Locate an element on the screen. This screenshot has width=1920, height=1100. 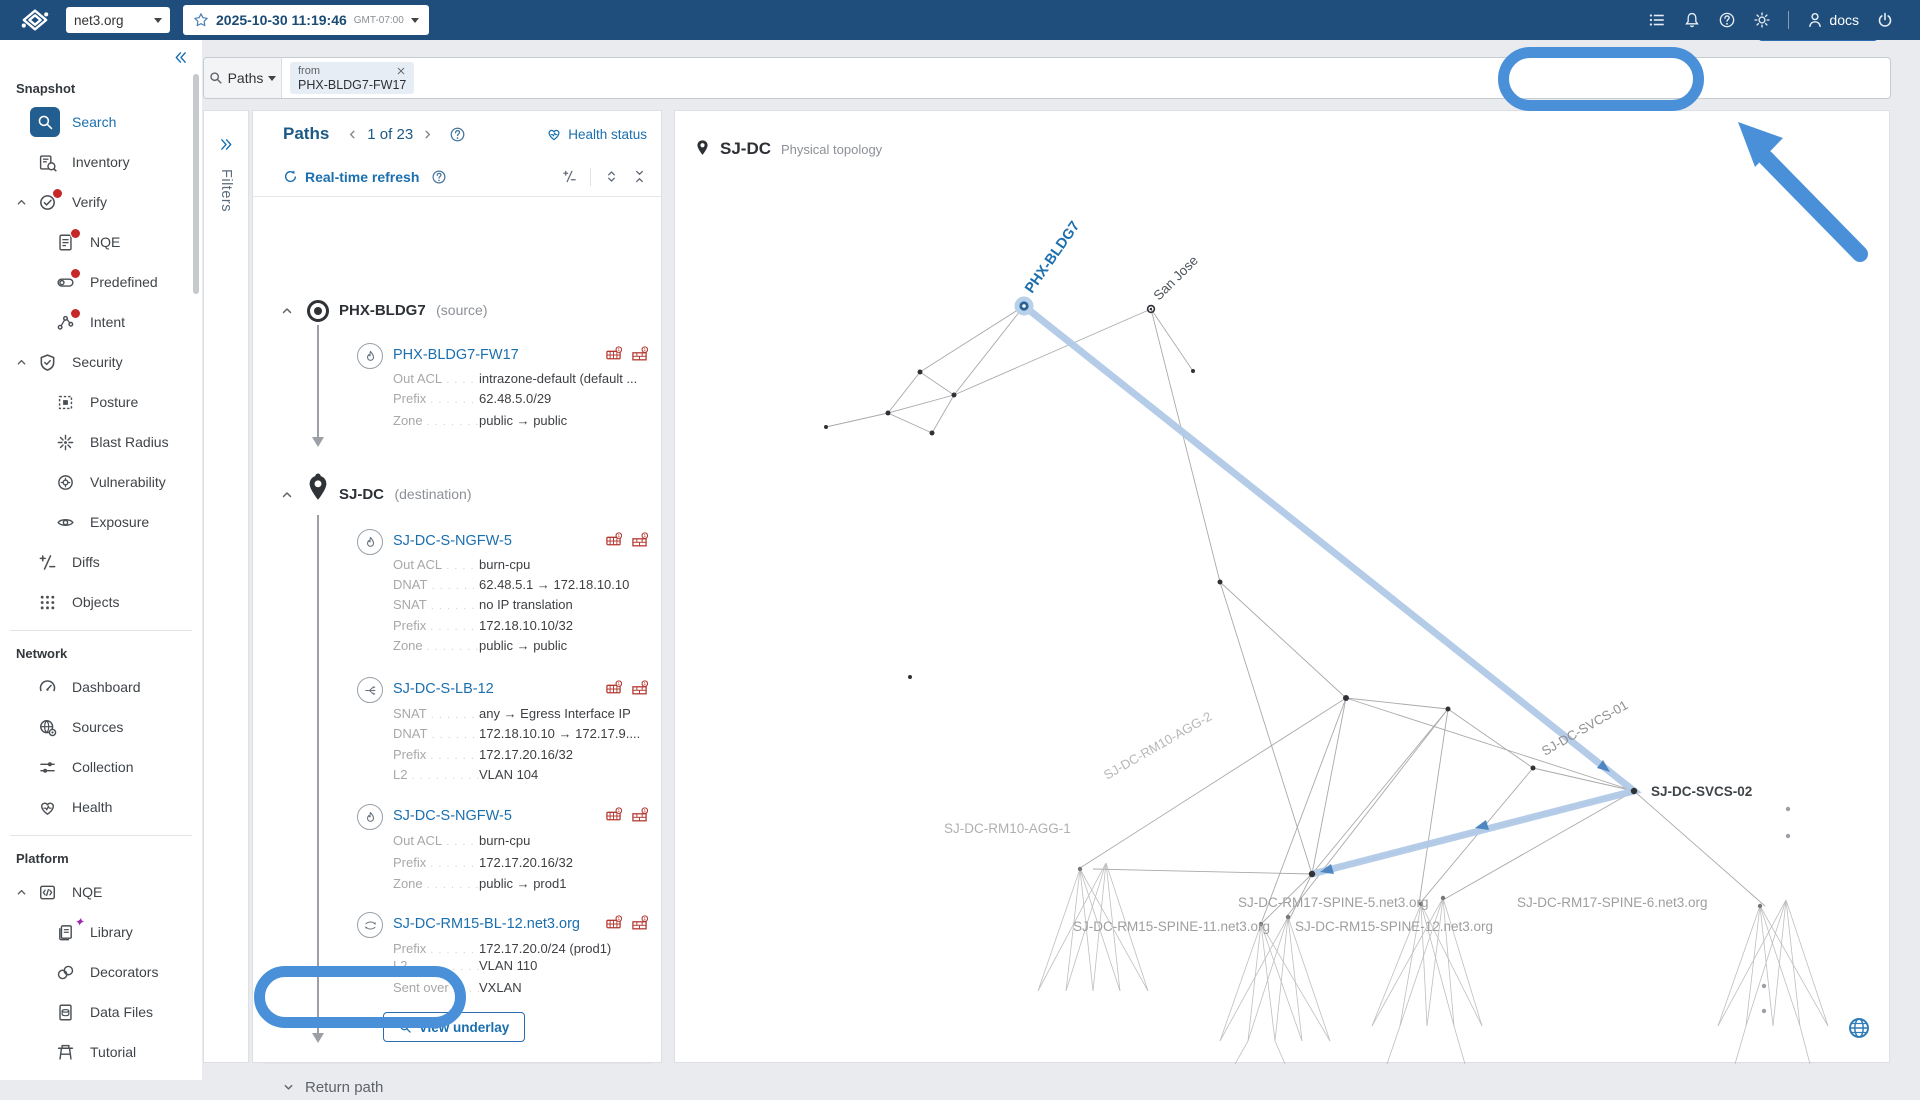
sidebar-item-nqe-checks: NQE is located at coordinates (101, 242).